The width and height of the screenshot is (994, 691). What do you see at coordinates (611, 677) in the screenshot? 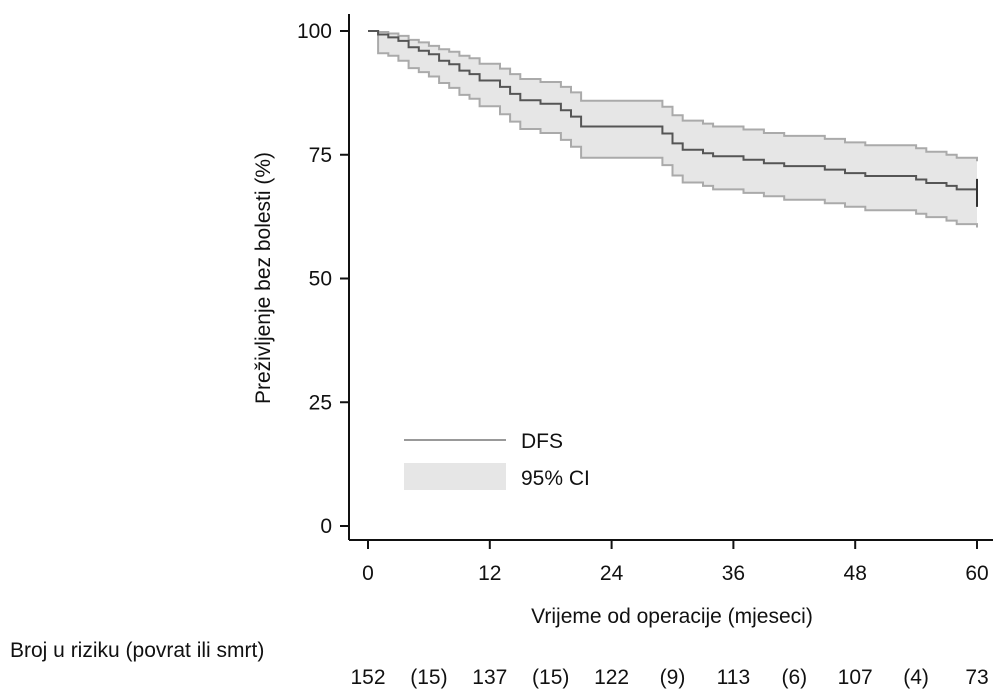
I see `risk-count: 122` at bounding box center [611, 677].